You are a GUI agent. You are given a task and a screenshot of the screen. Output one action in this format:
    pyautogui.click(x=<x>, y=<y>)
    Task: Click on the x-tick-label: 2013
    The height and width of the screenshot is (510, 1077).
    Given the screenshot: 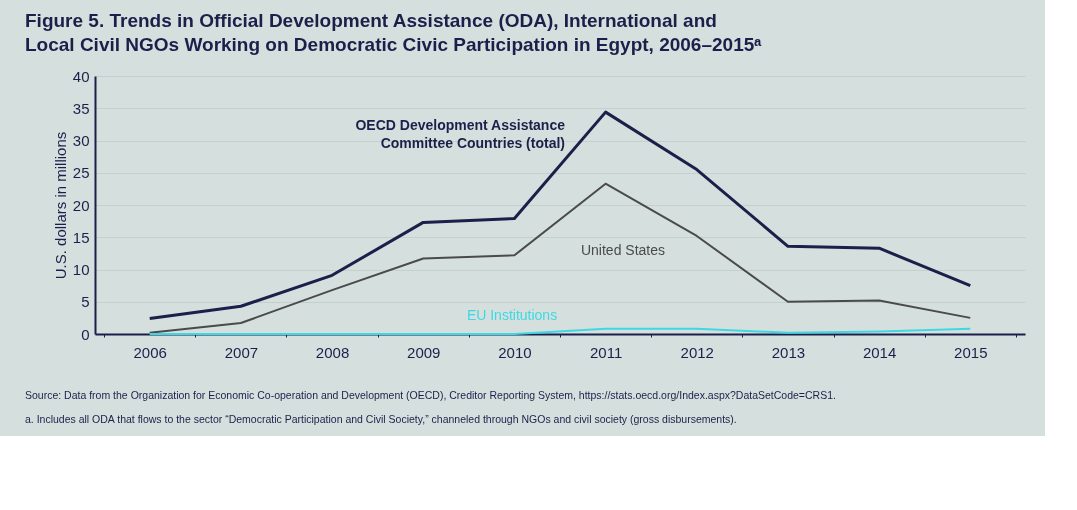 What is the action you would take?
    pyautogui.click(x=788, y=352)
    